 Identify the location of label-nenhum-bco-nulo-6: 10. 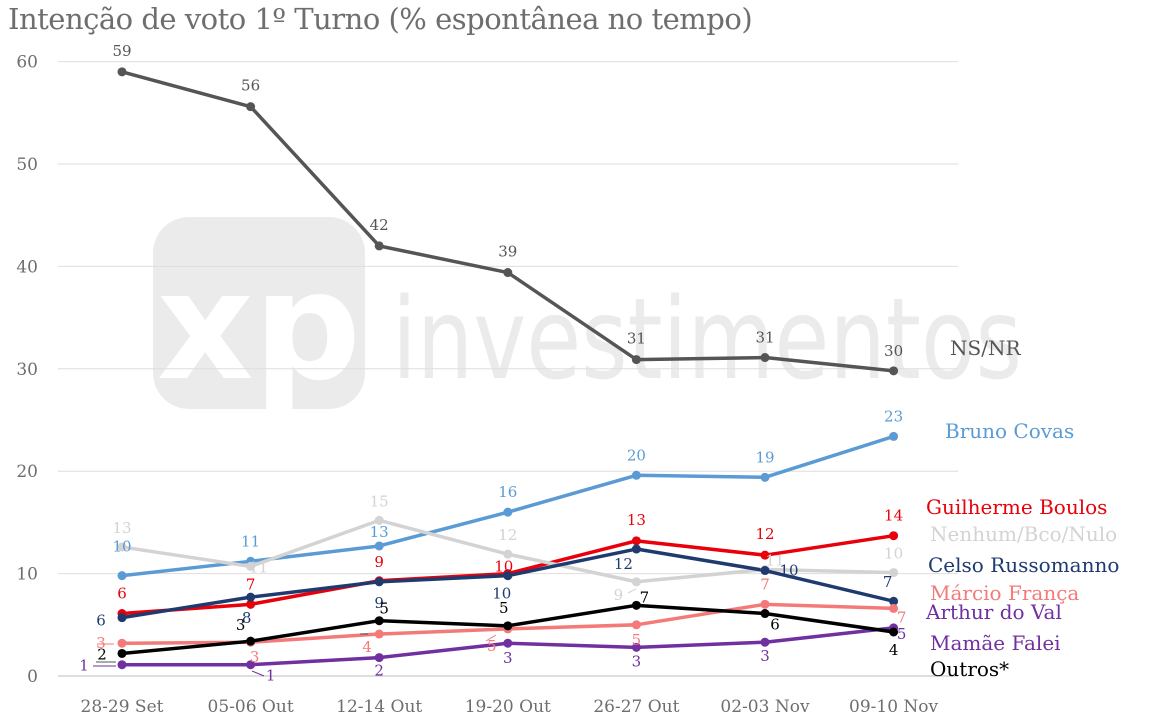
(893, 554).